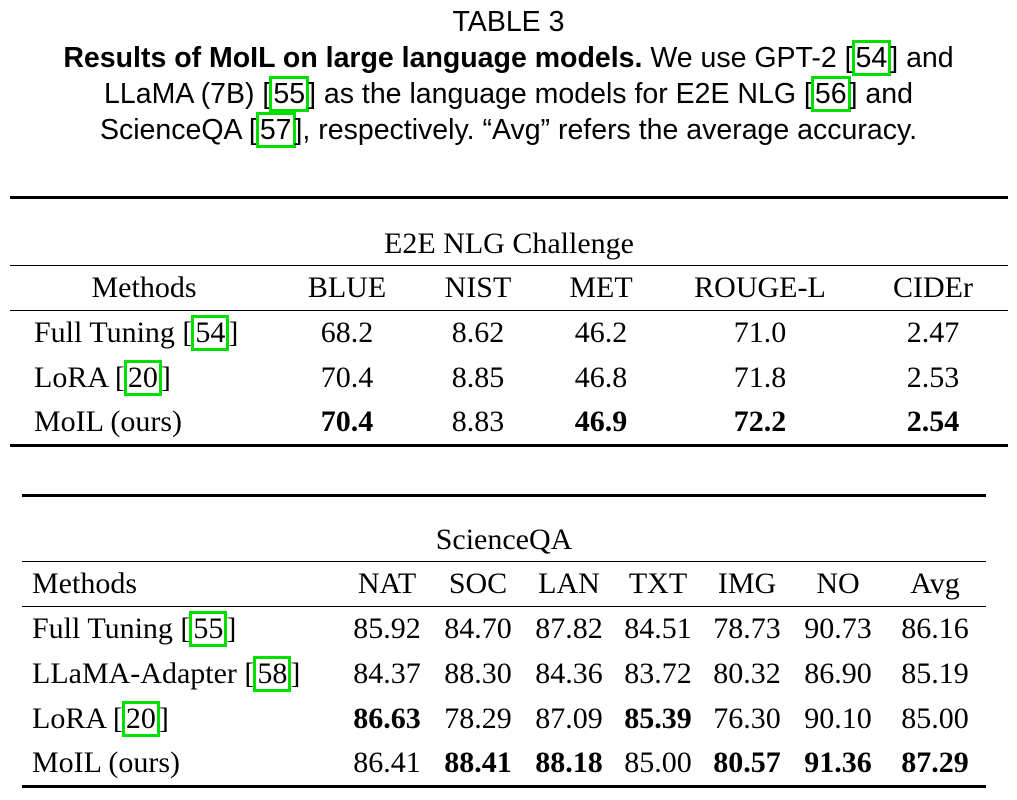  I want to click on table-title-row: E2E NLG Challenge, so click(509, 231).